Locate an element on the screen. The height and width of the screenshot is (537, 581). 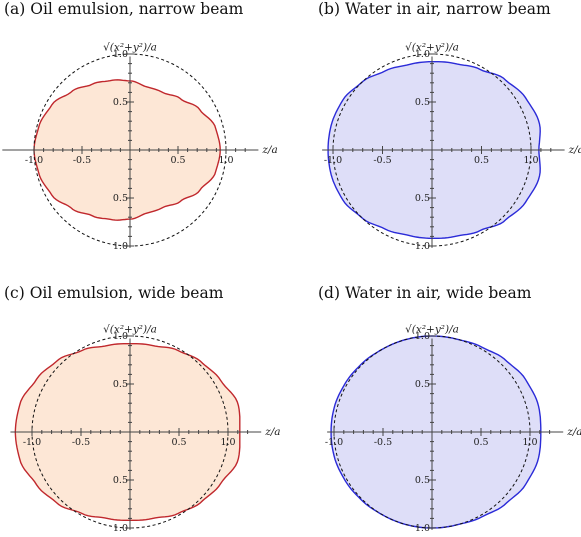
panel-title: (c) Oil emulsion, wide beam is located at coordinates (114, 293).